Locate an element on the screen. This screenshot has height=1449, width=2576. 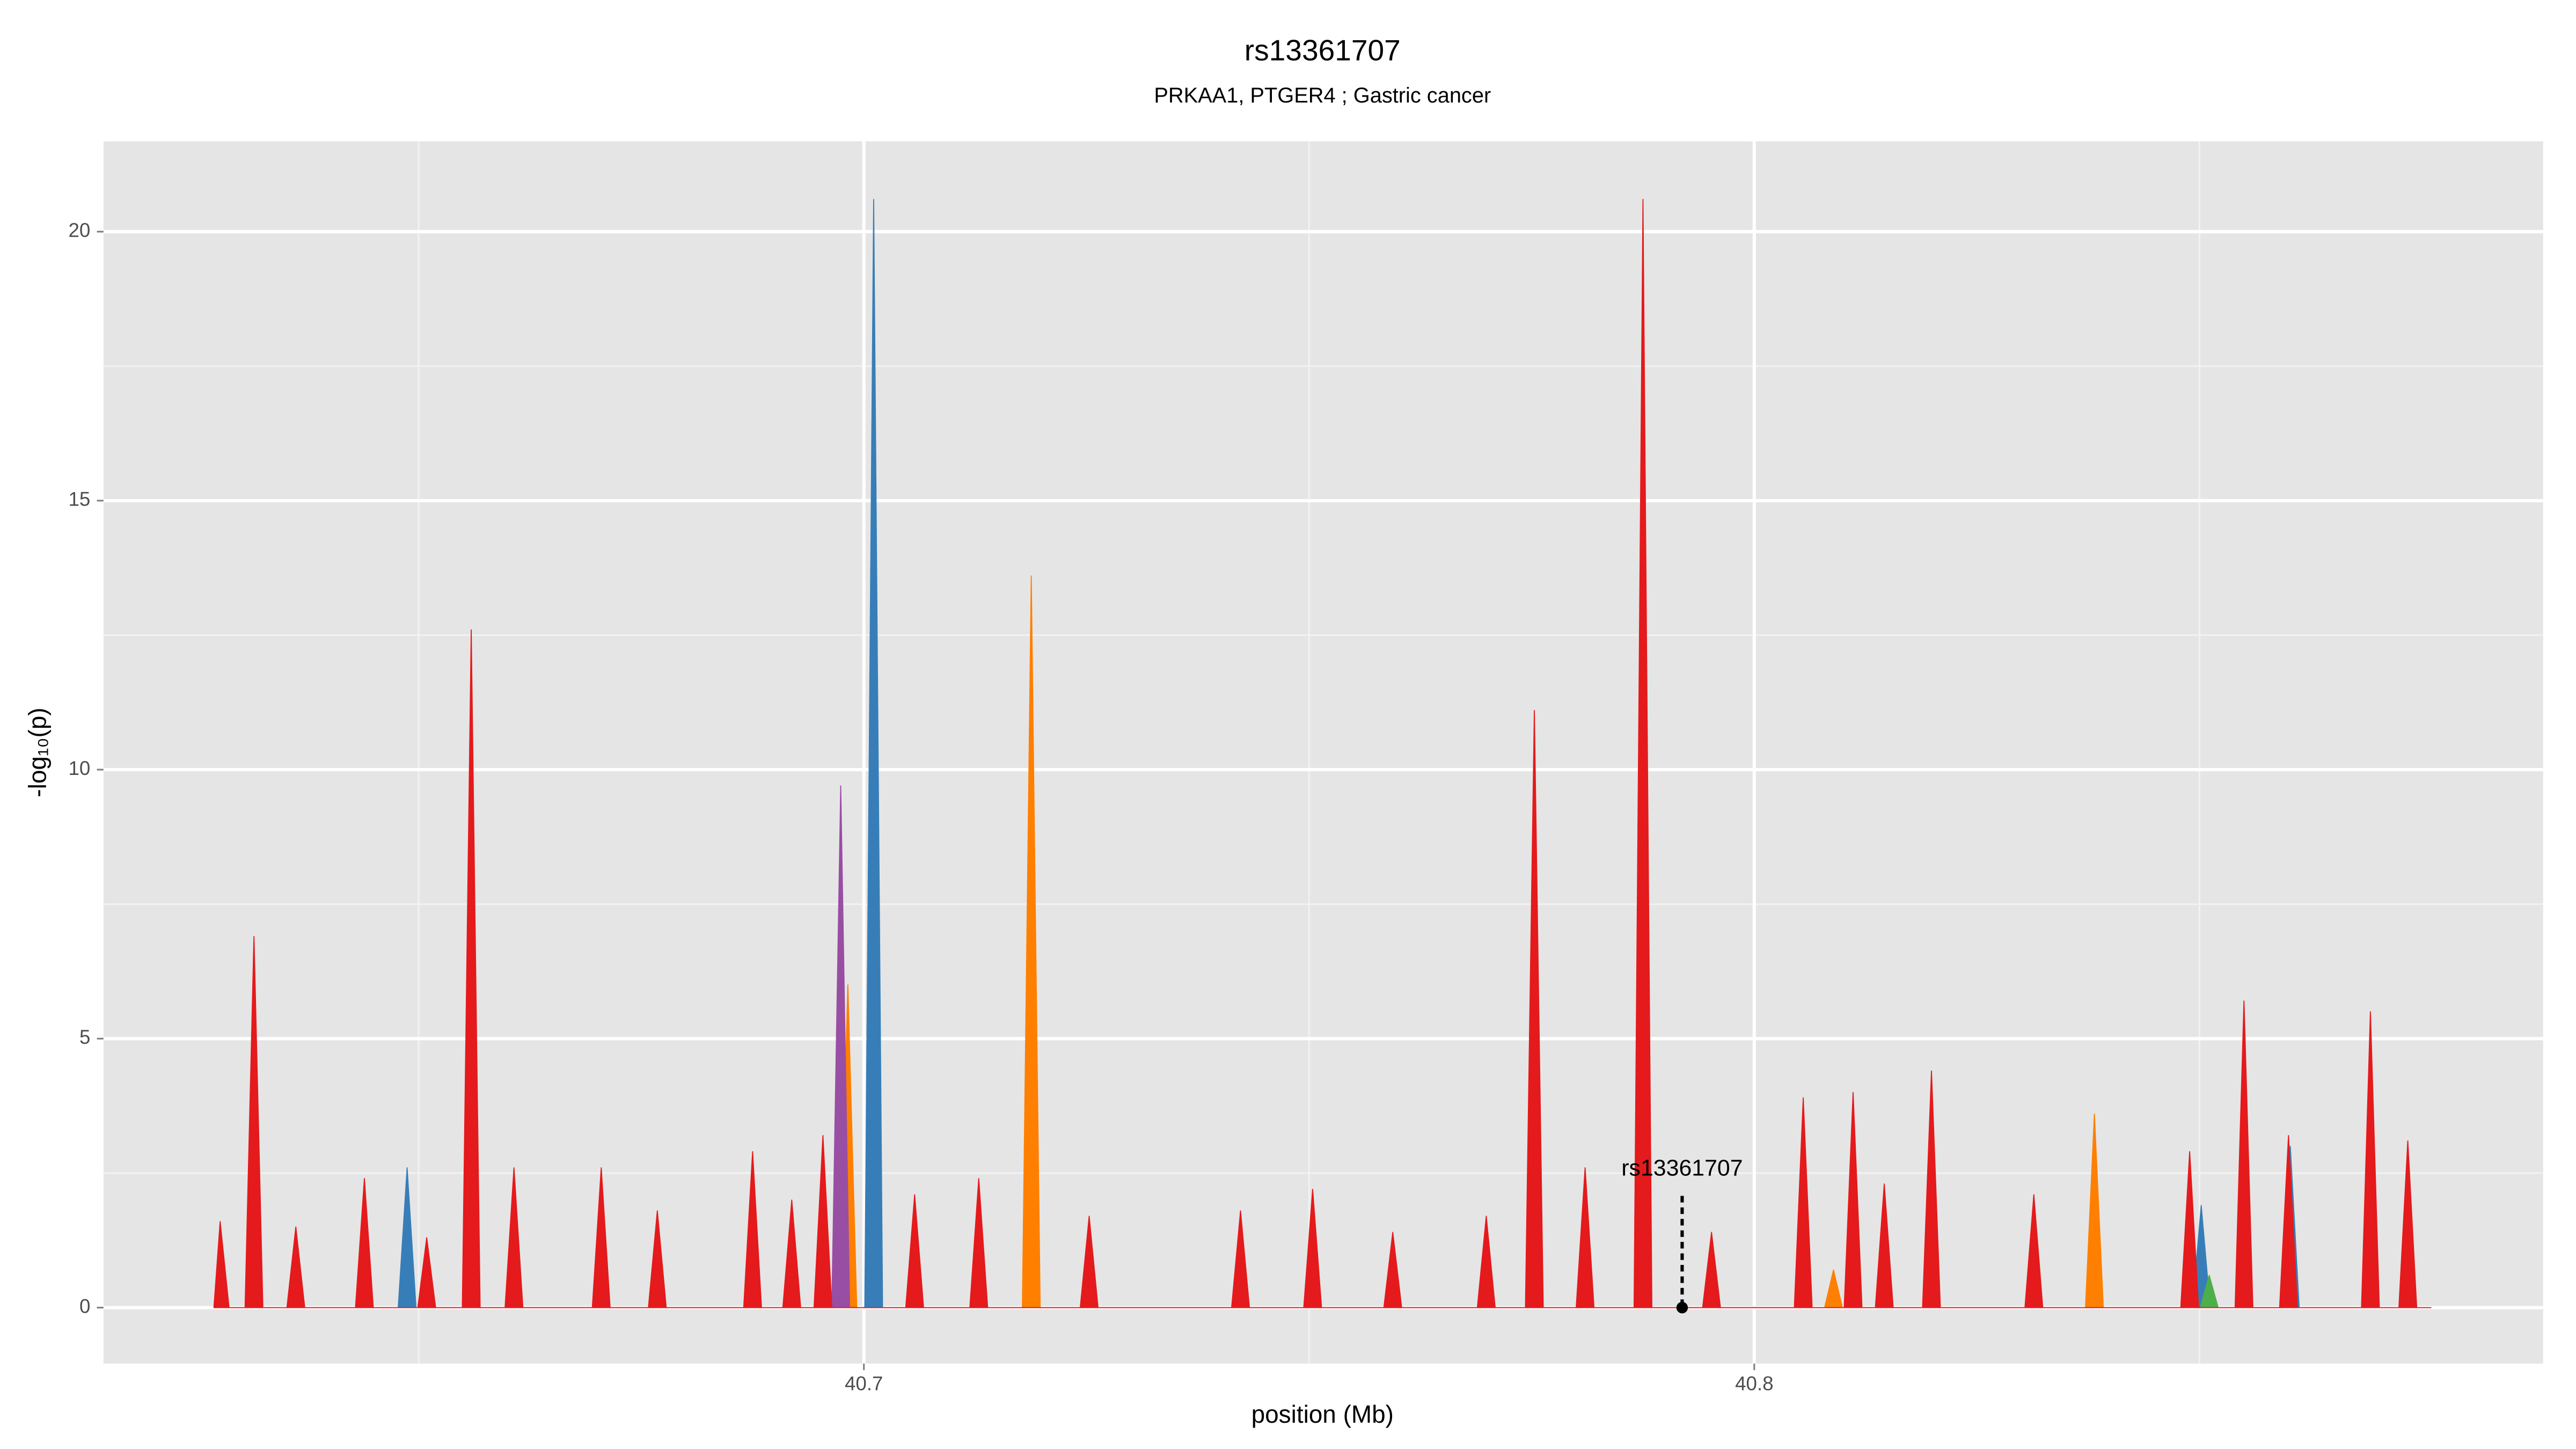
y-axis-label: -log₁₀(p) is located at coordinates (38, 752).